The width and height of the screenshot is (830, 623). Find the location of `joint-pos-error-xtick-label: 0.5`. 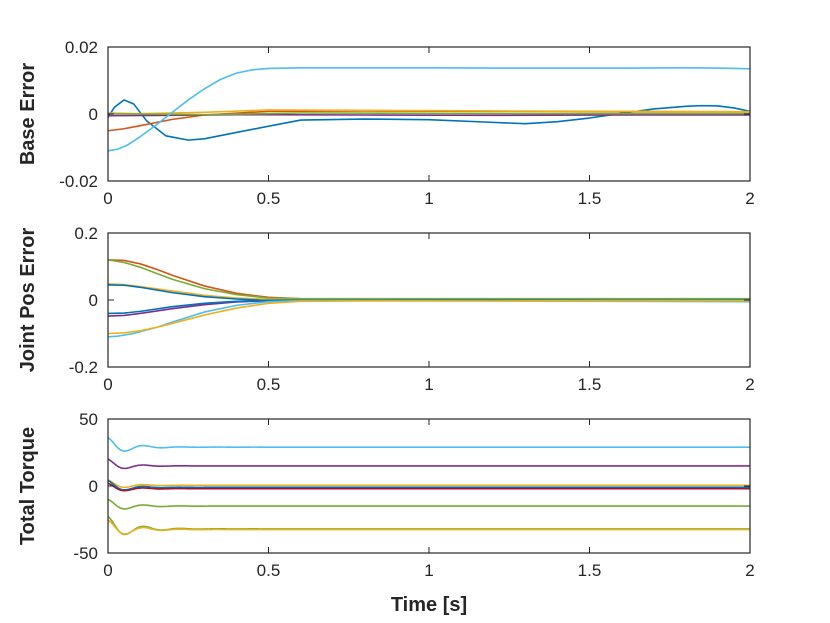

joint-pos-error-xtick-label: 0.5 is located at coordinates (269, 384).